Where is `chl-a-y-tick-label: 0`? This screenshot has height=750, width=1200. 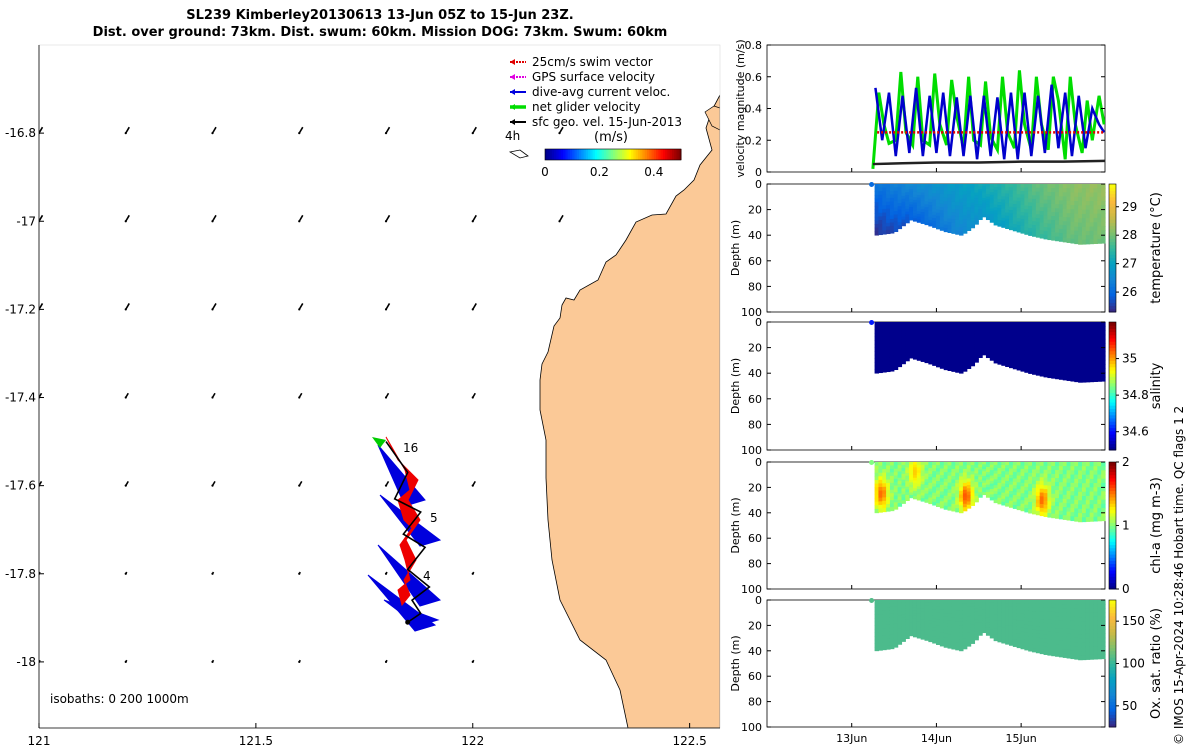 chl-a-y-tick-label: 0 is located at coordinates (758, 462).